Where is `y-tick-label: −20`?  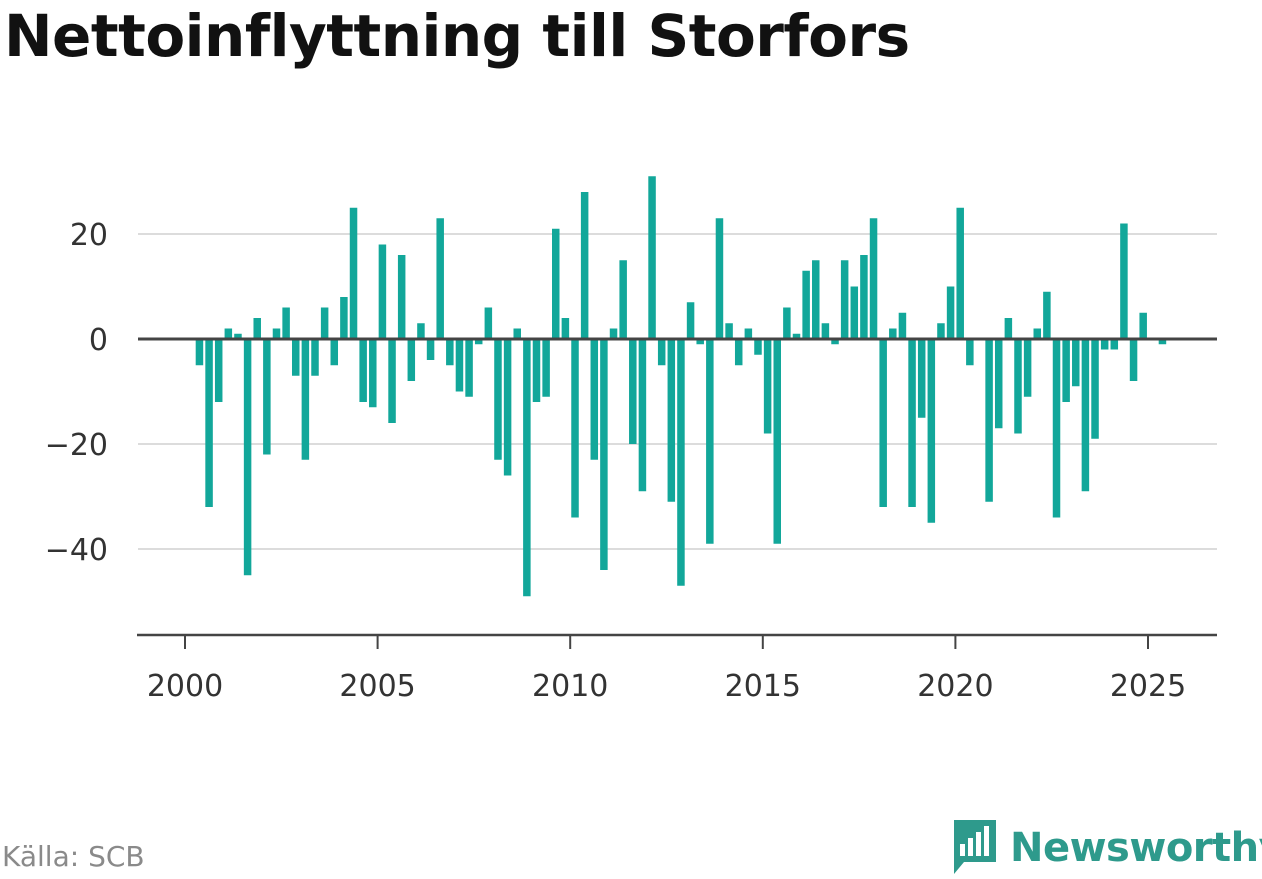
y-tick-label: −20 is located at coordinates (76, 445).